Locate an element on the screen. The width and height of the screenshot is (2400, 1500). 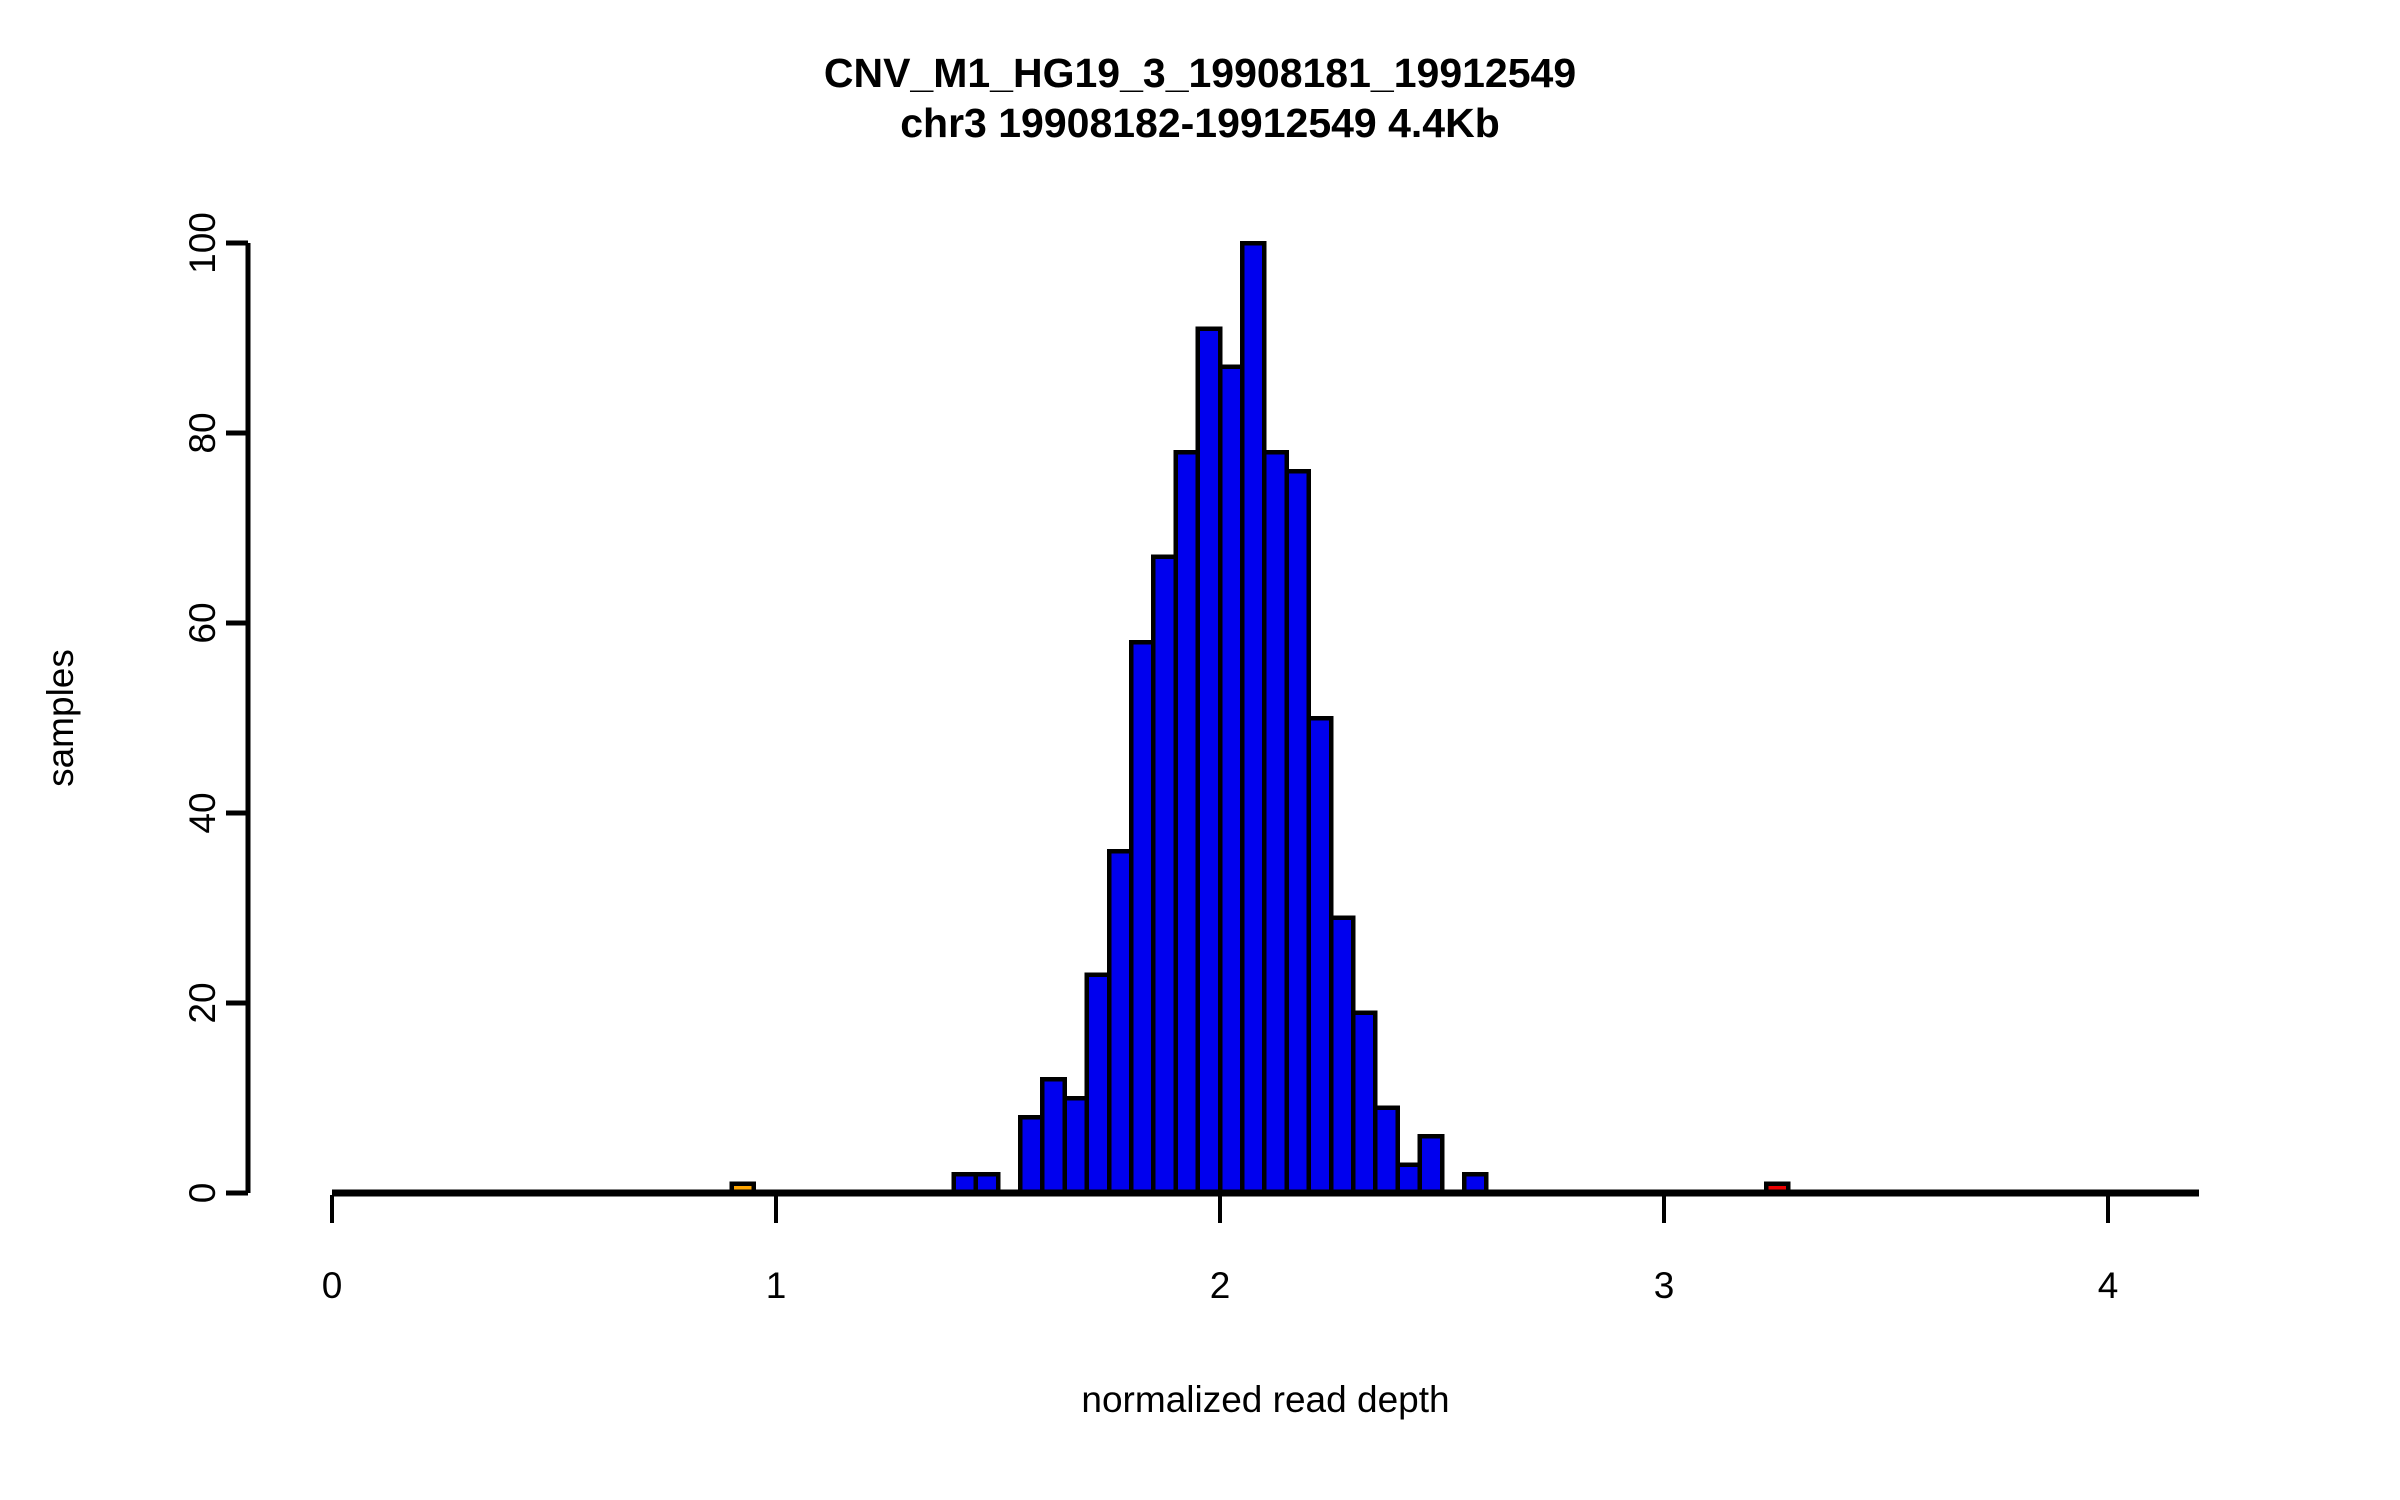
y-tick-label: 20 is located at coordinates (202, 1002).